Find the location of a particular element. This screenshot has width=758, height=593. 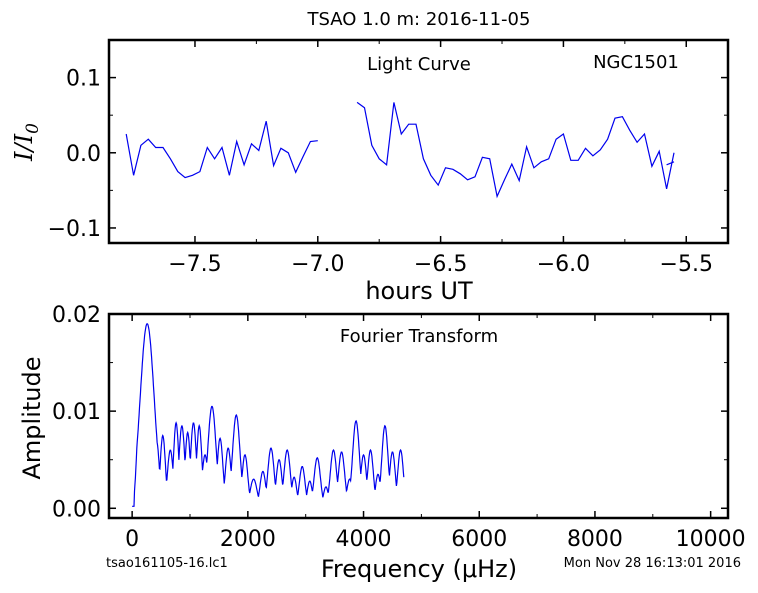

x-tick-label: −7.5 is located at coordinates (194, 264).